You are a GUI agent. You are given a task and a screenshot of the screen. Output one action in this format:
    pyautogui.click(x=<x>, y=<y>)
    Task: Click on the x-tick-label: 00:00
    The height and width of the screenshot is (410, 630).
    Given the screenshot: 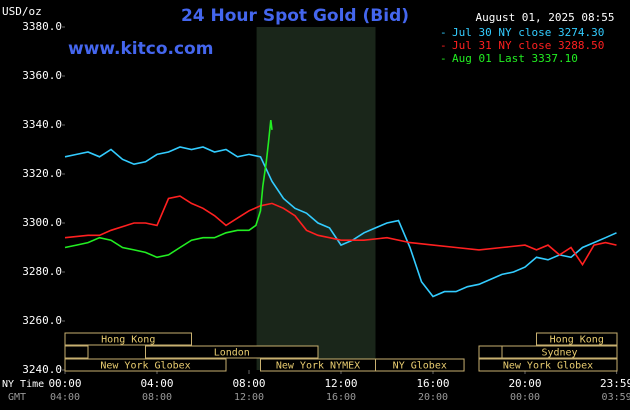 What is the action you would take?
    pyautogui.click(x=64, y=383)
    